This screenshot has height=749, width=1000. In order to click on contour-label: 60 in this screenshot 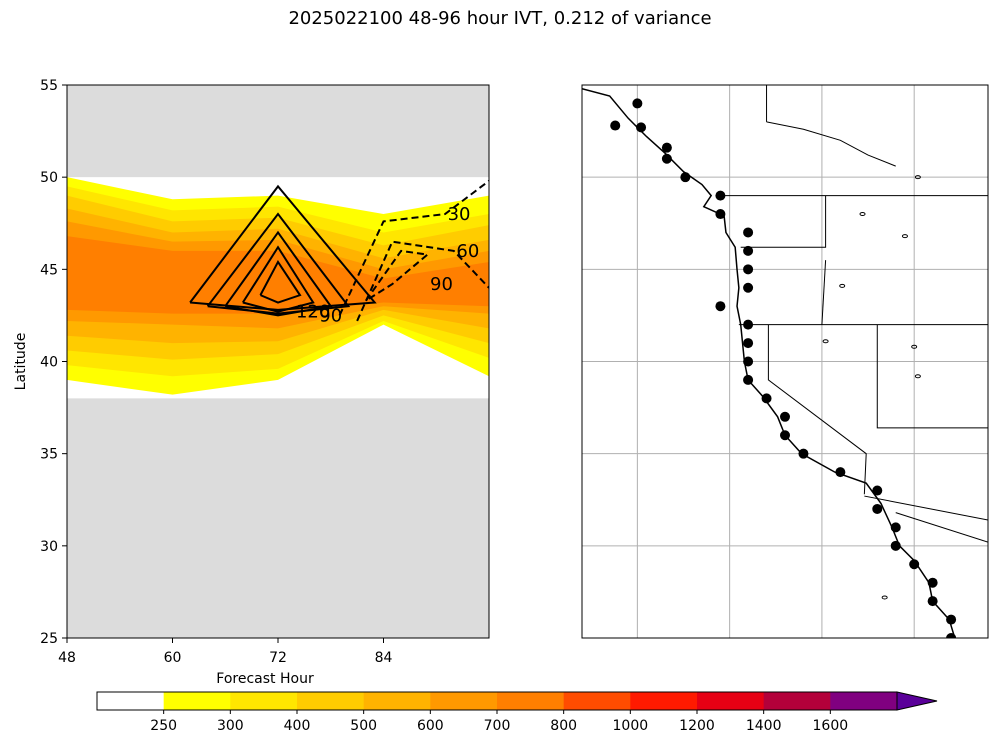, I will do `click(467, 251)`.